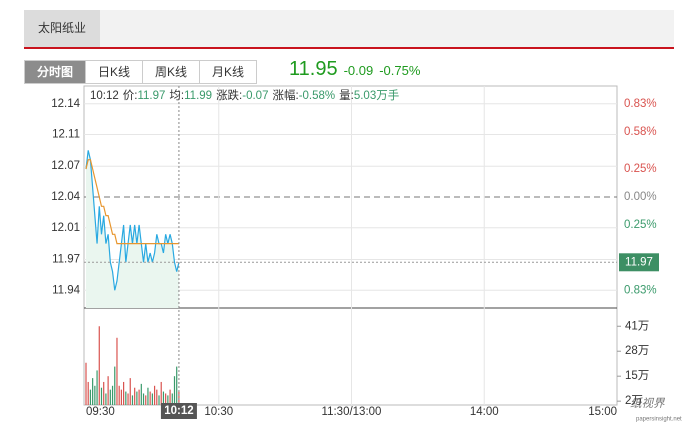  I want to click on average-line, so click(132, 202).